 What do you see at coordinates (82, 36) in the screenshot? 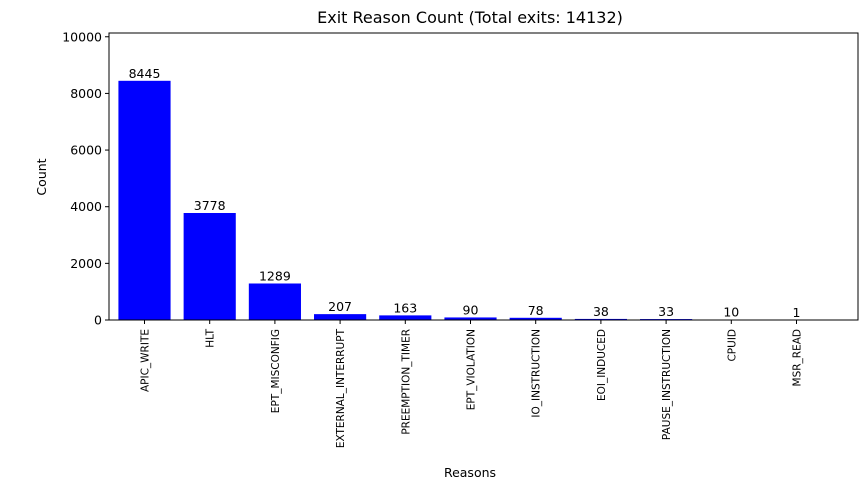
I see `y-tick-label: 10000` at bounding box center [82, 36].